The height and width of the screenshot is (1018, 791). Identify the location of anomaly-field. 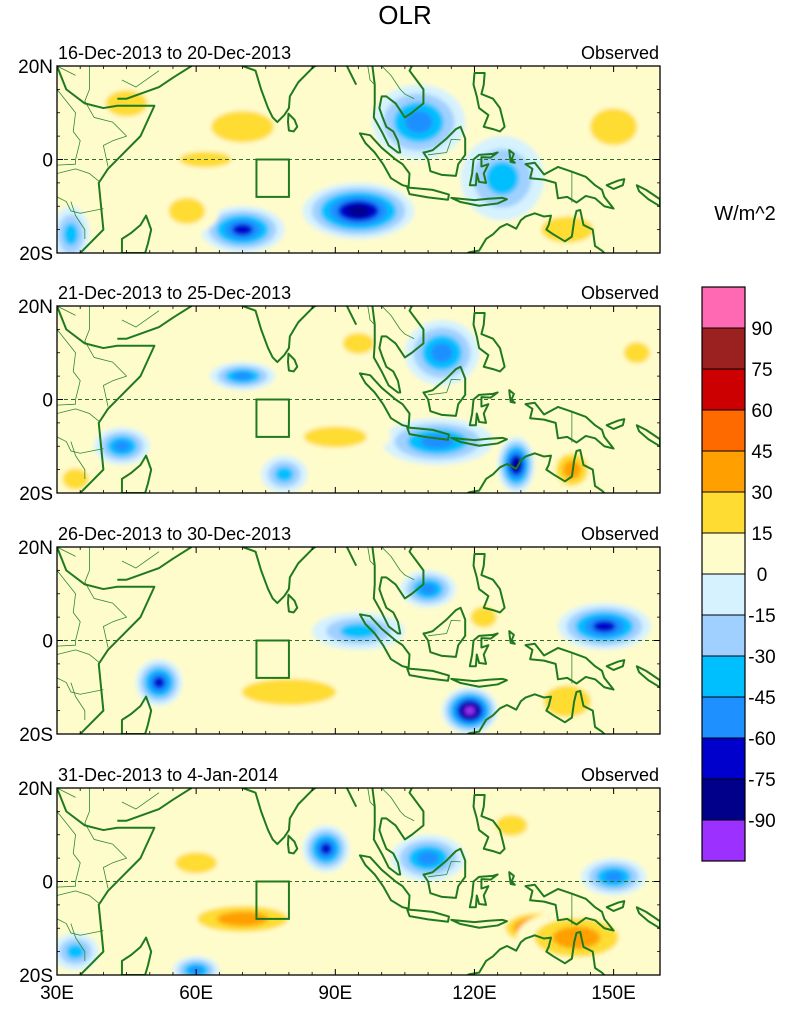
(393, 652).